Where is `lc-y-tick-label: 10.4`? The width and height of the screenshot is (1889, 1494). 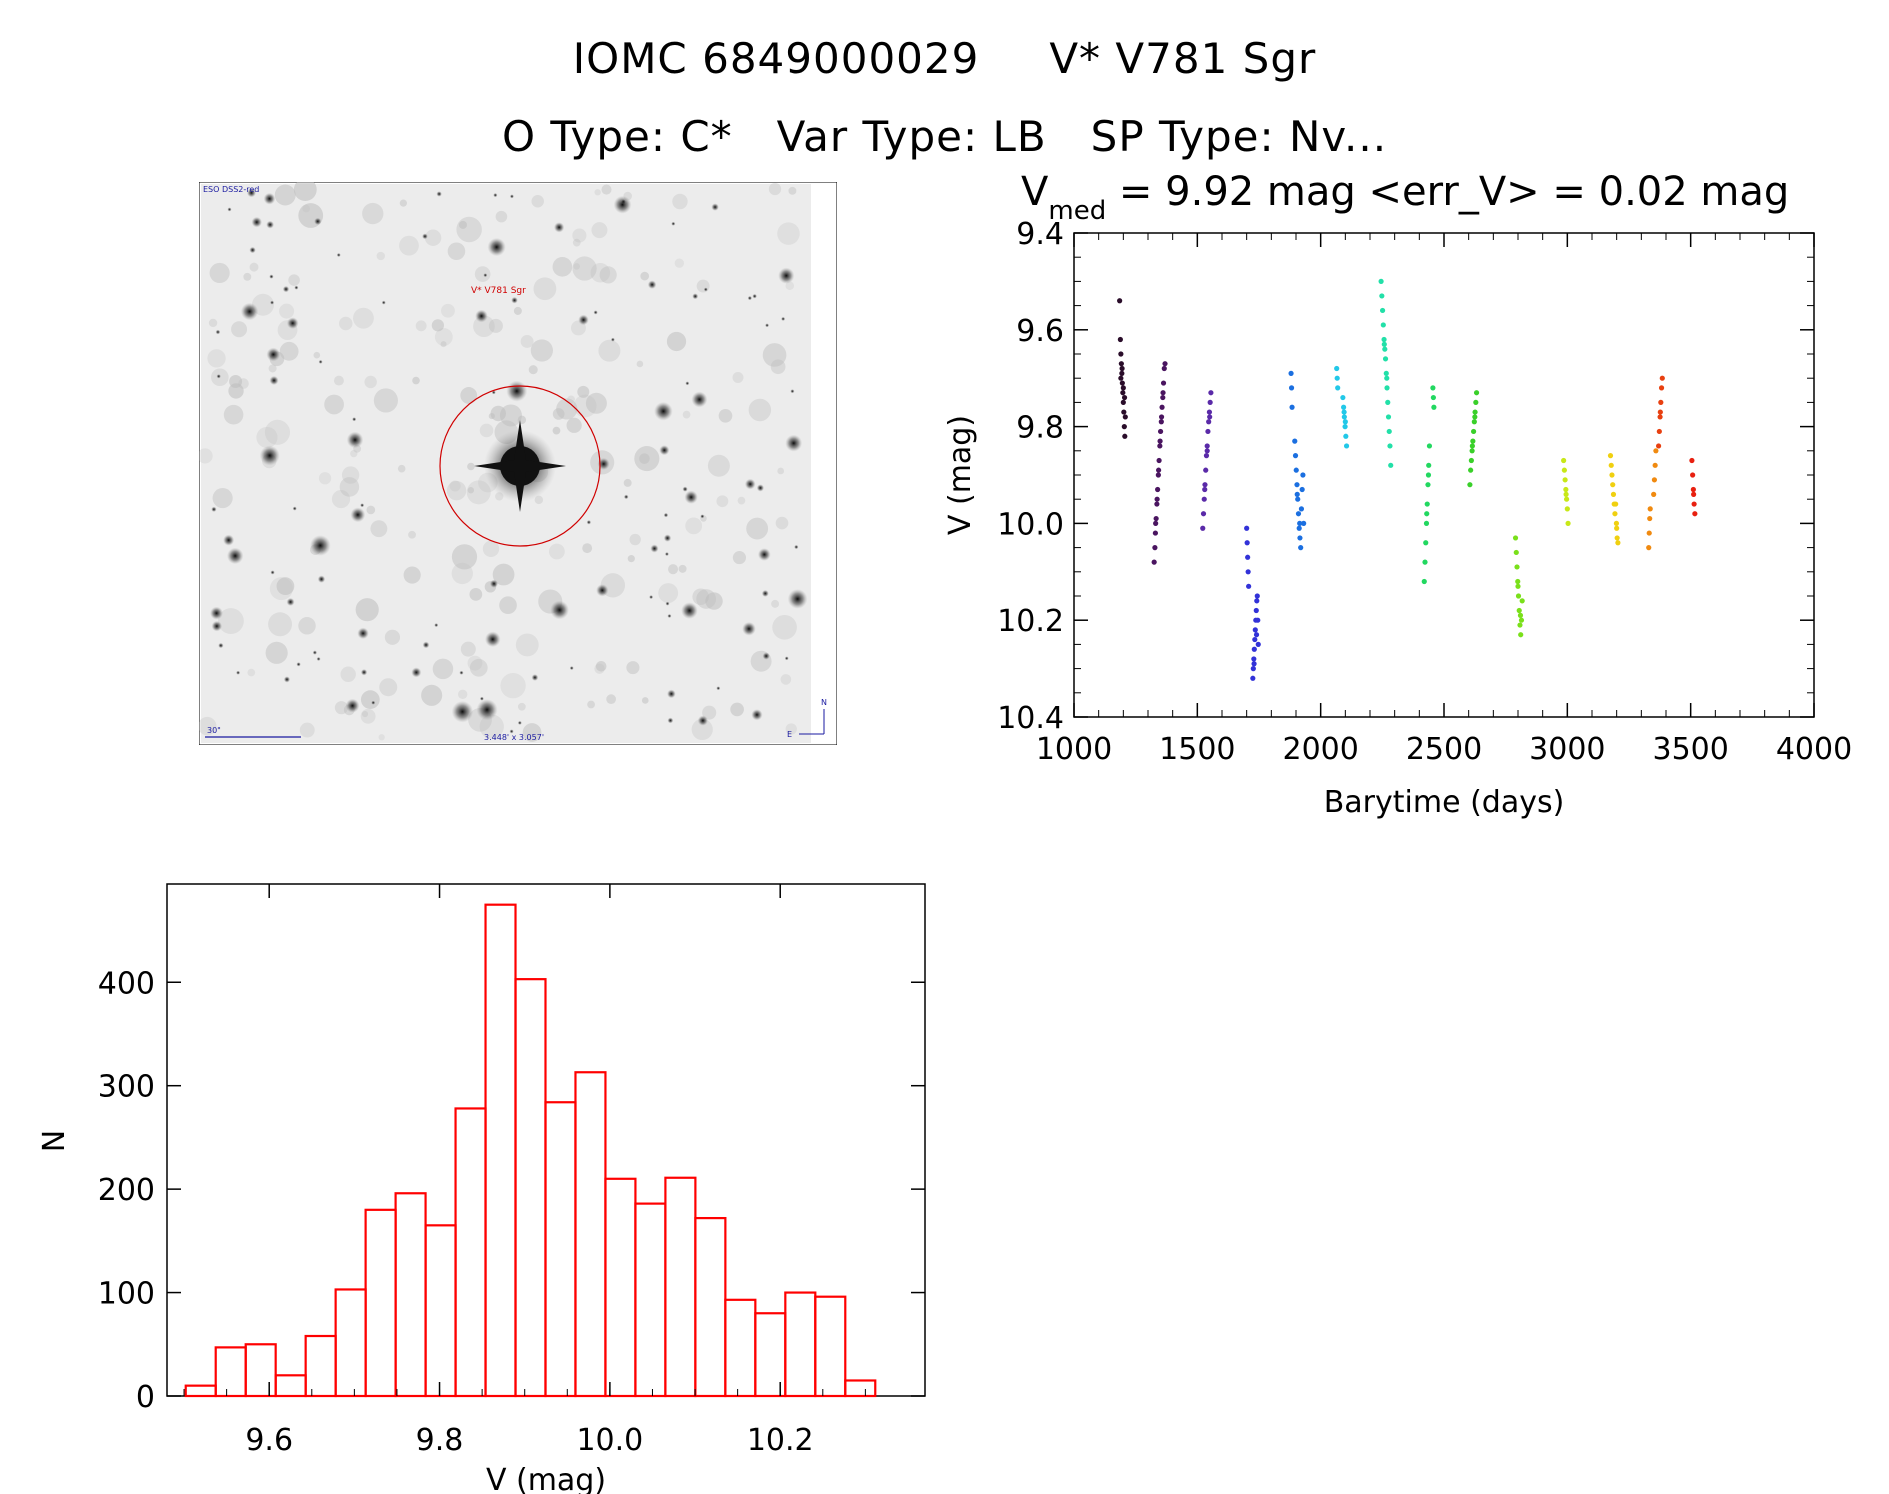 lc-y-tick-label: 10.4 is located at coordinates (1030, 718).